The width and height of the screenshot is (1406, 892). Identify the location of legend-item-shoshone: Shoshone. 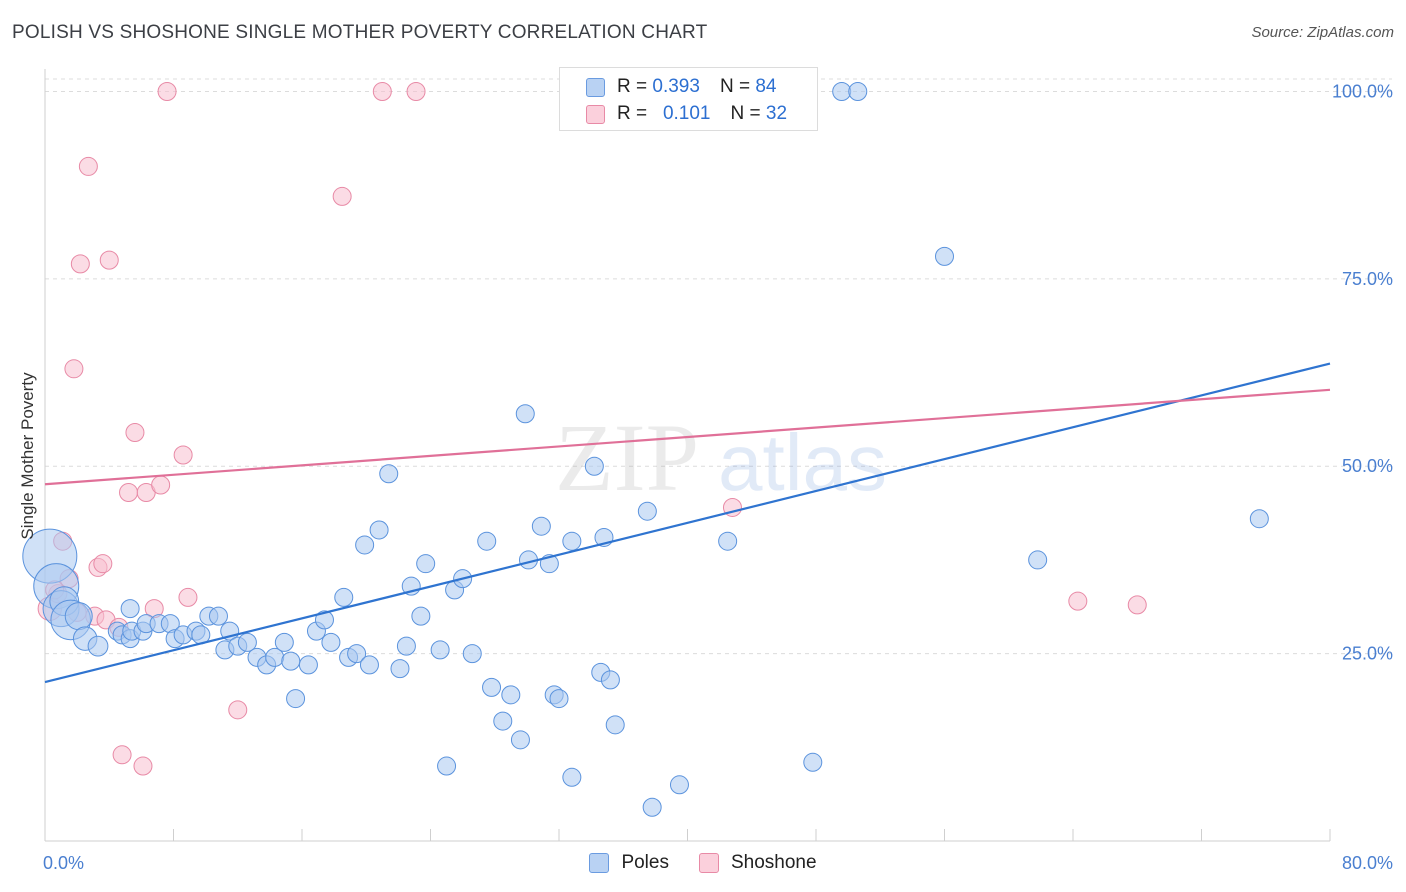
(757, 863).